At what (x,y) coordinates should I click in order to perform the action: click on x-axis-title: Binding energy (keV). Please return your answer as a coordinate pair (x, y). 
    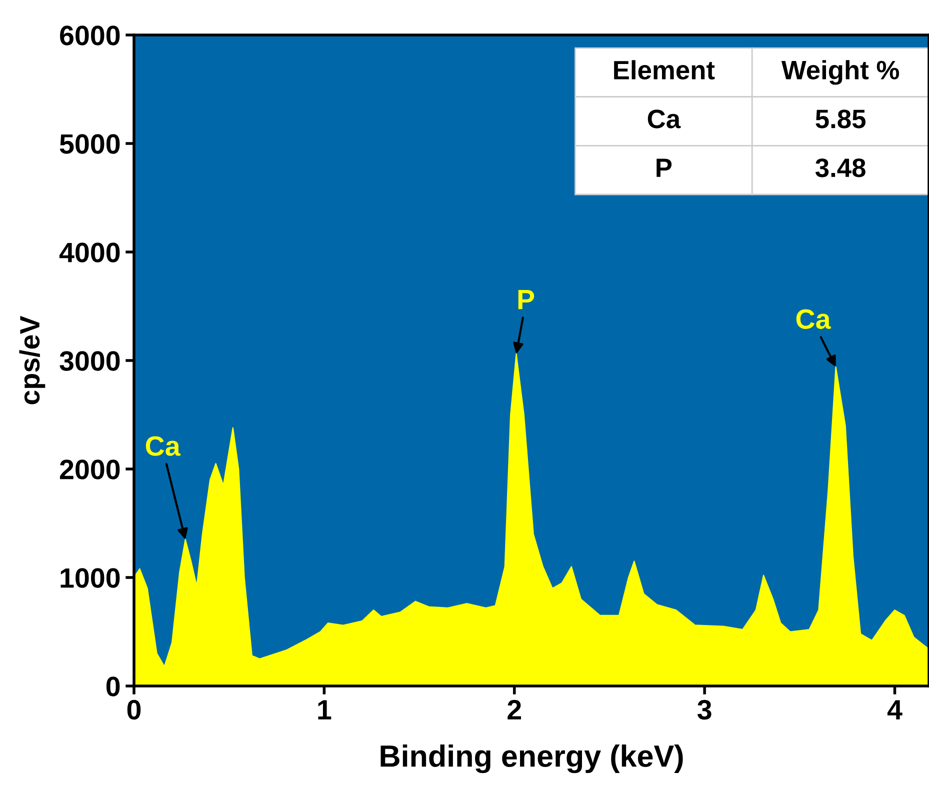
    Looking at the image, I should click on (531, 759).